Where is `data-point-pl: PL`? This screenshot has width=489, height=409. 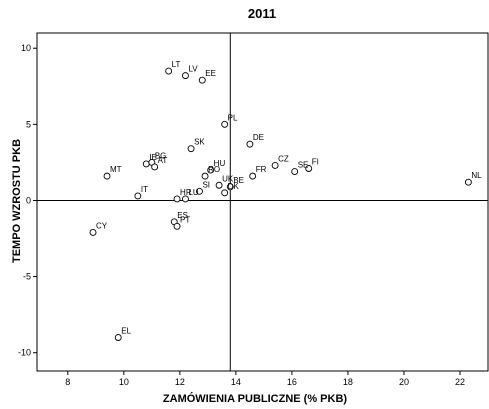 data-point-pl: PL is located at coordinates (229, 120).